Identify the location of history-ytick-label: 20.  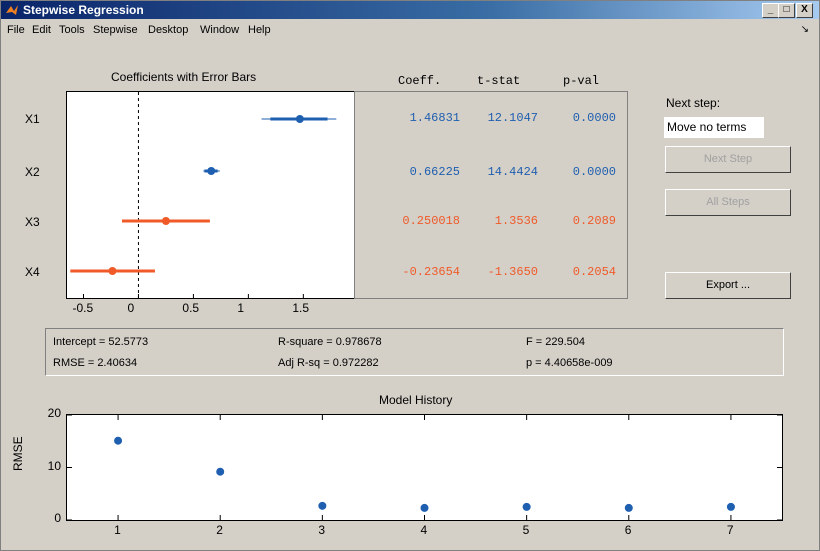
(54, 413).